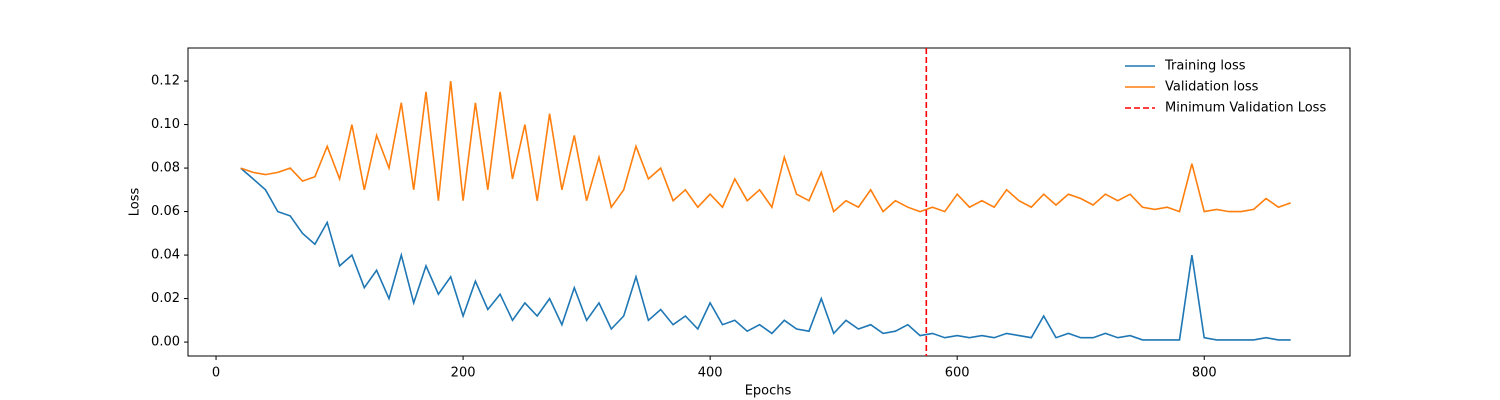 The image size is (1500, 400). What do you see at coordinates (165, 298) in the screenshot?
I see `y-tick-label: 0.02` at bounding box center [165, 298].